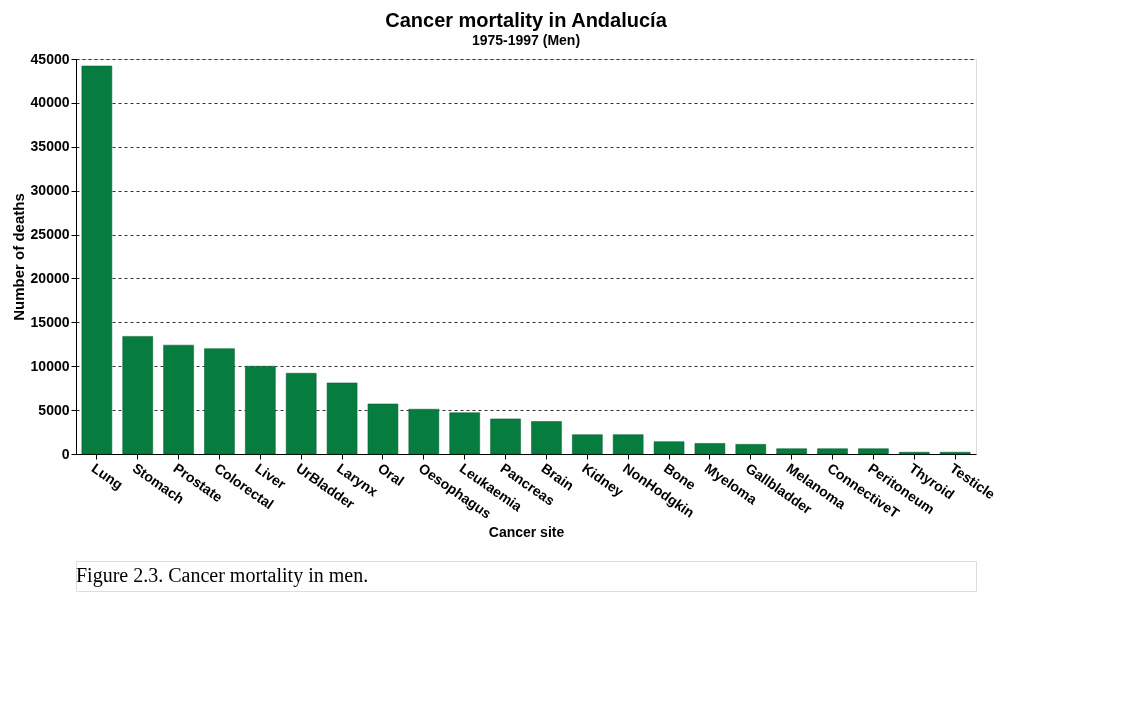  I want to click on caption: Figure 2.3. Cancer mortality in men., so click(222, 575).